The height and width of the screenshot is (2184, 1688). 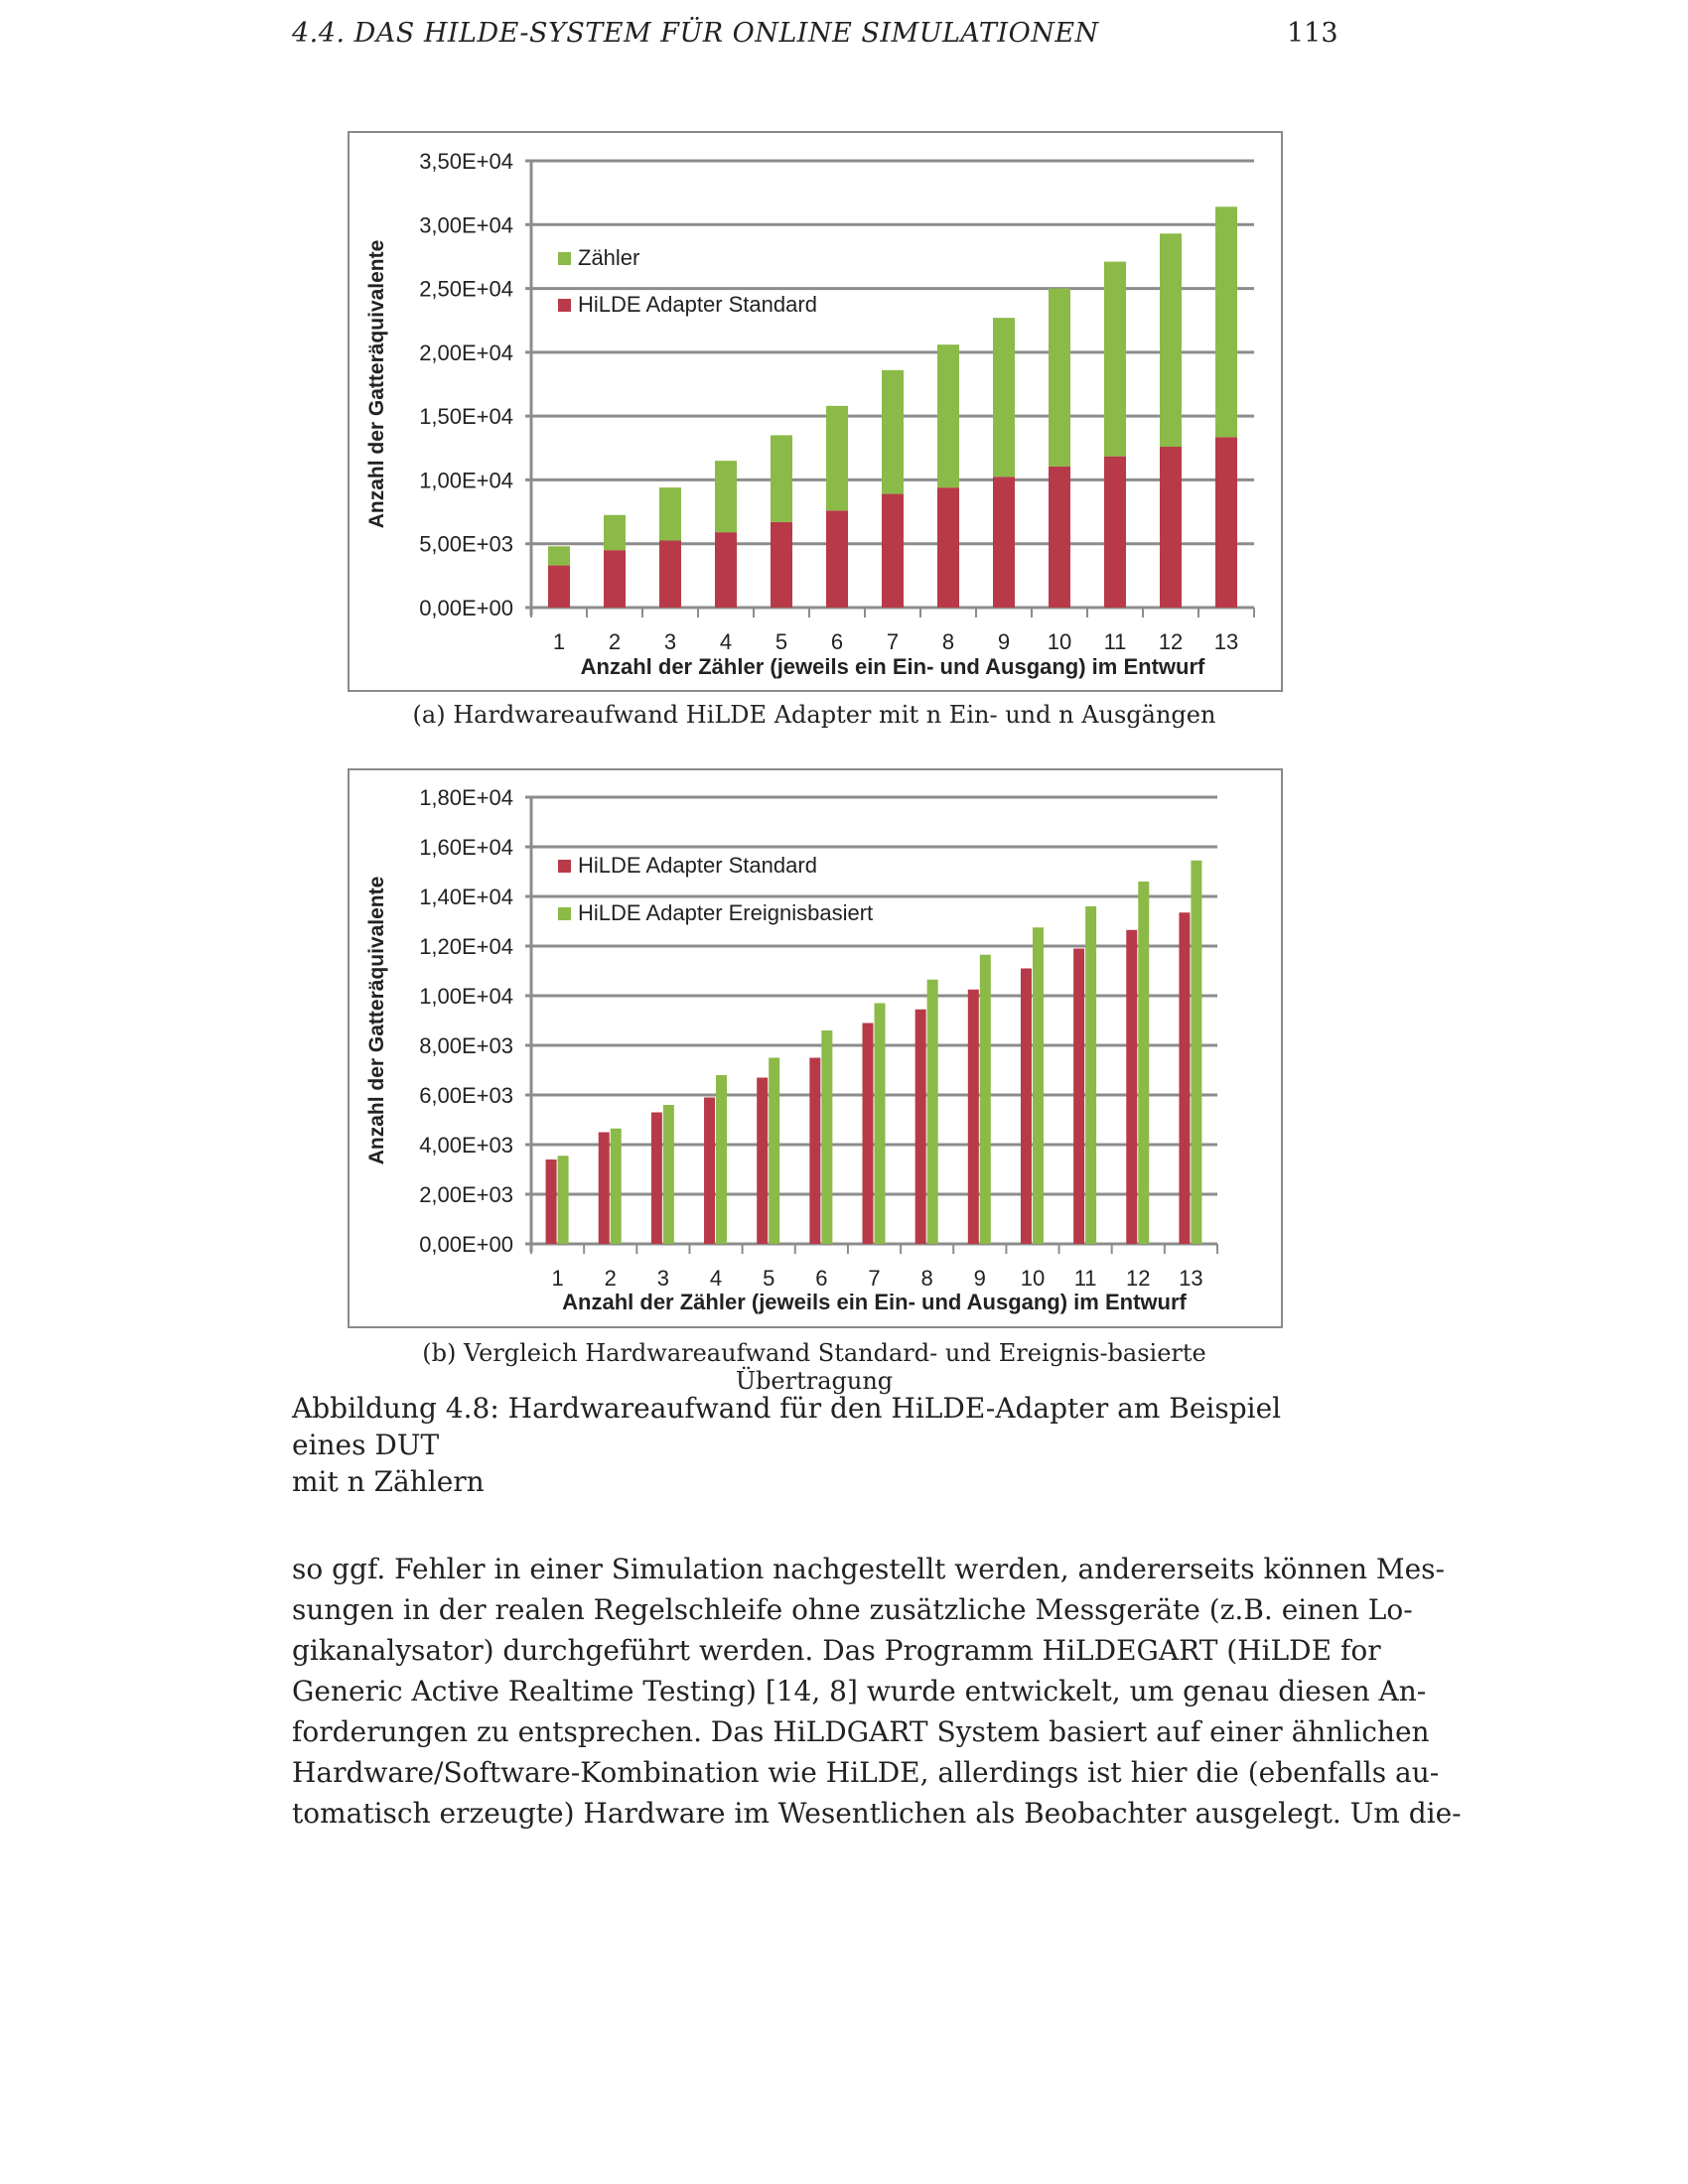 What do you see at coordinates (1312, 33) in the screenshot?
I see `page-number: 113` at bounding box center [1312, 33].